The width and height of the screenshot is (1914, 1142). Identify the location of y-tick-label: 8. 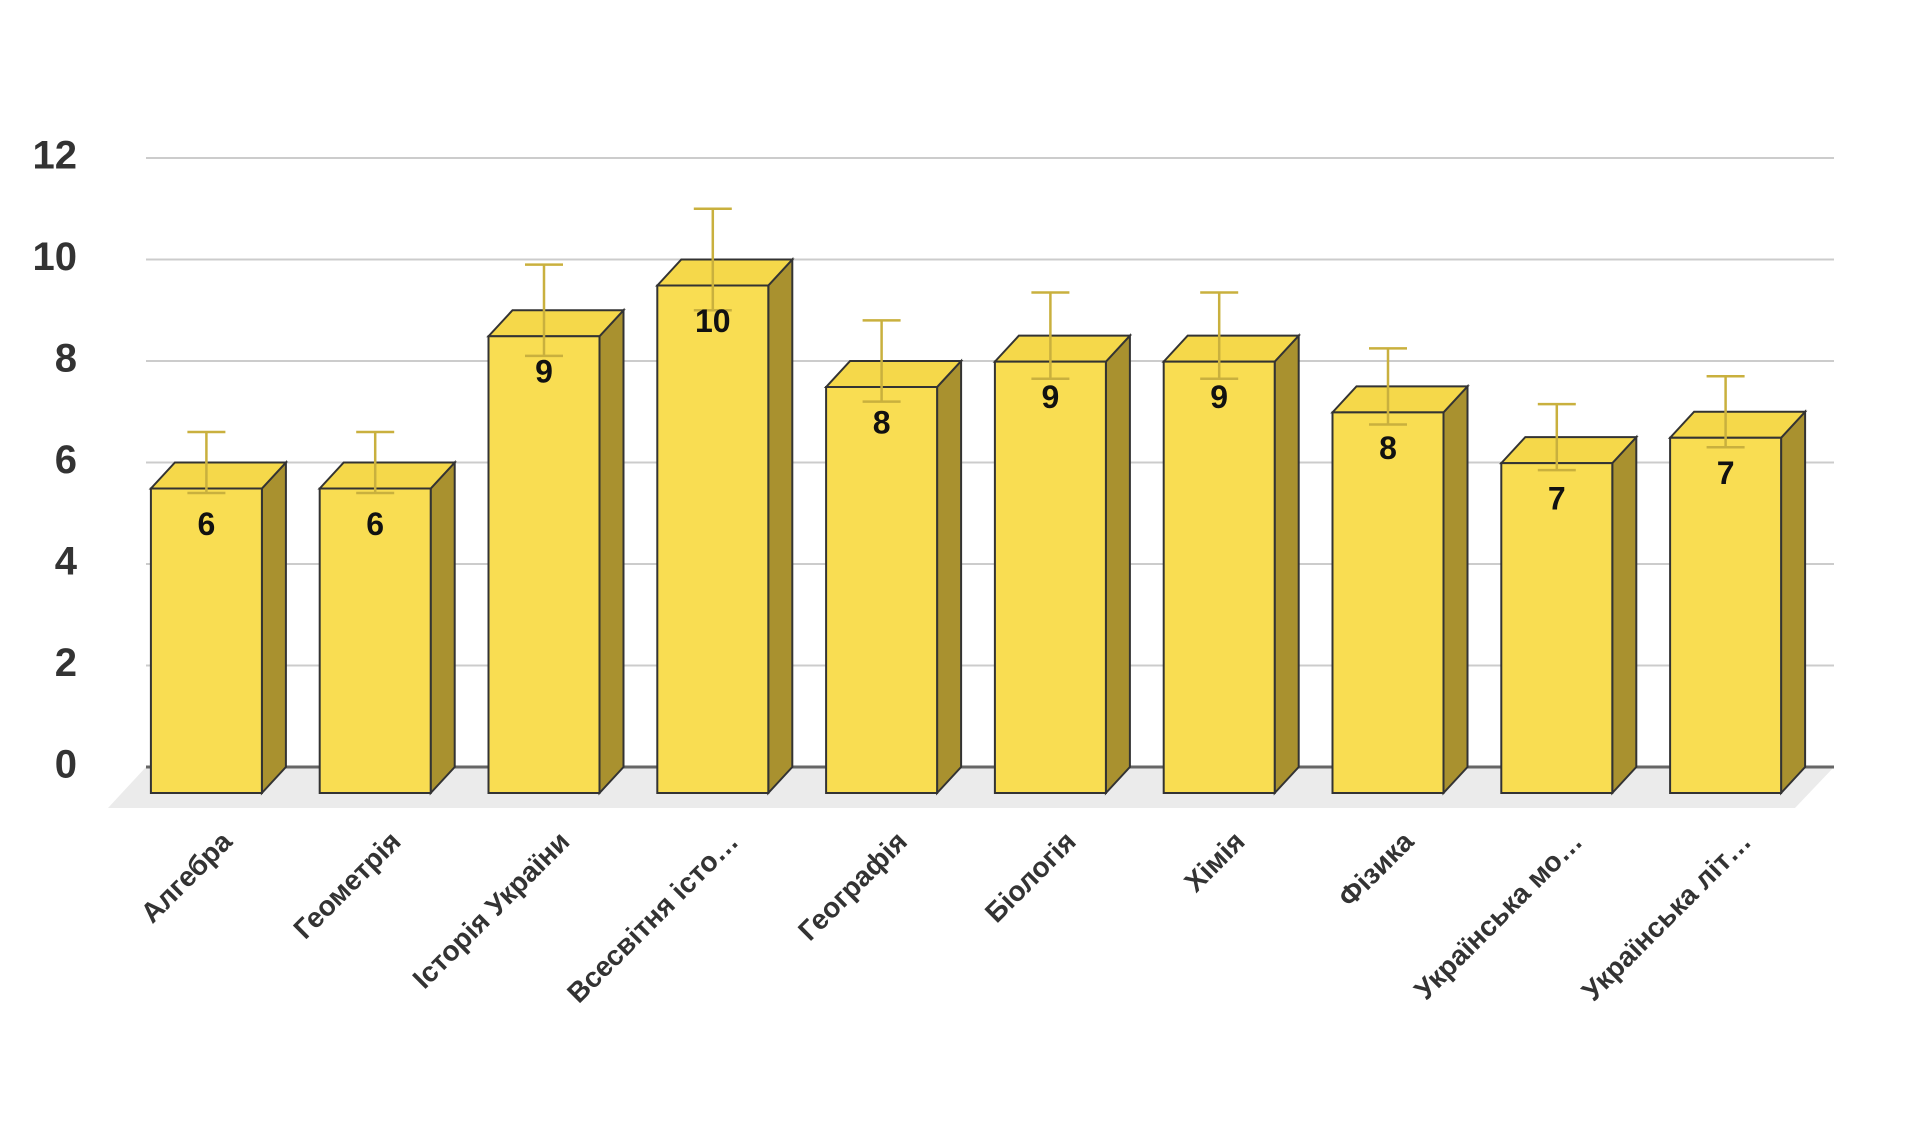
(66, 359).